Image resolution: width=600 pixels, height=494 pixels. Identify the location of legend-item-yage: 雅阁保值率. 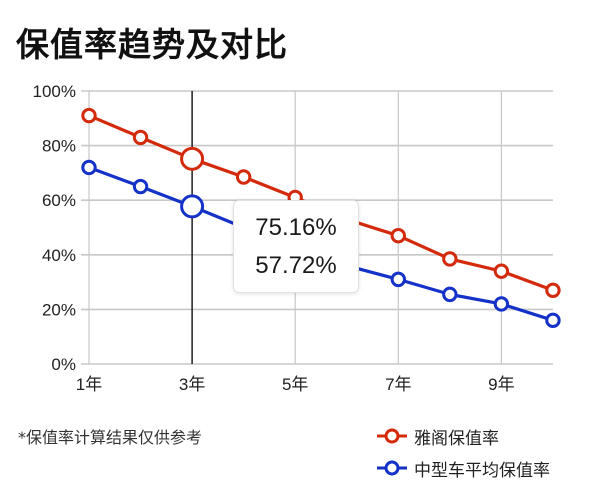
(463, 436).